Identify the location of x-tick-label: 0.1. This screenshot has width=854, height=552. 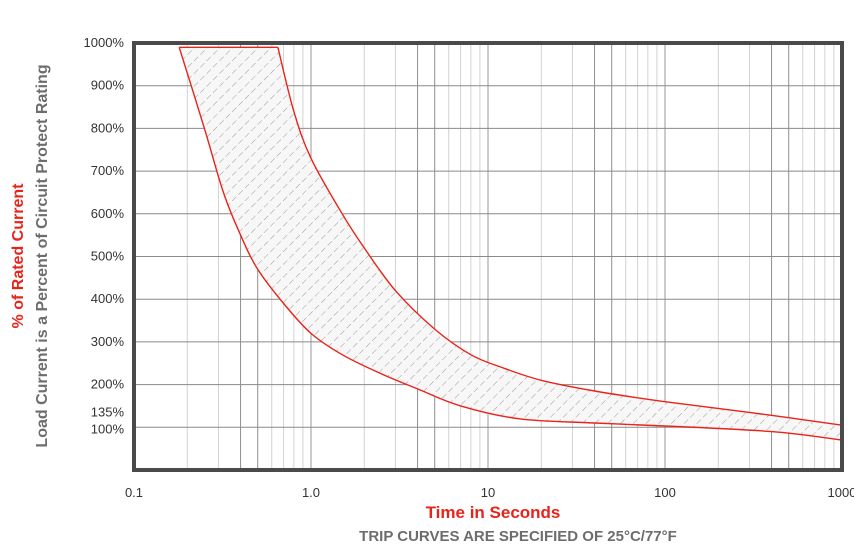
(134, 492).